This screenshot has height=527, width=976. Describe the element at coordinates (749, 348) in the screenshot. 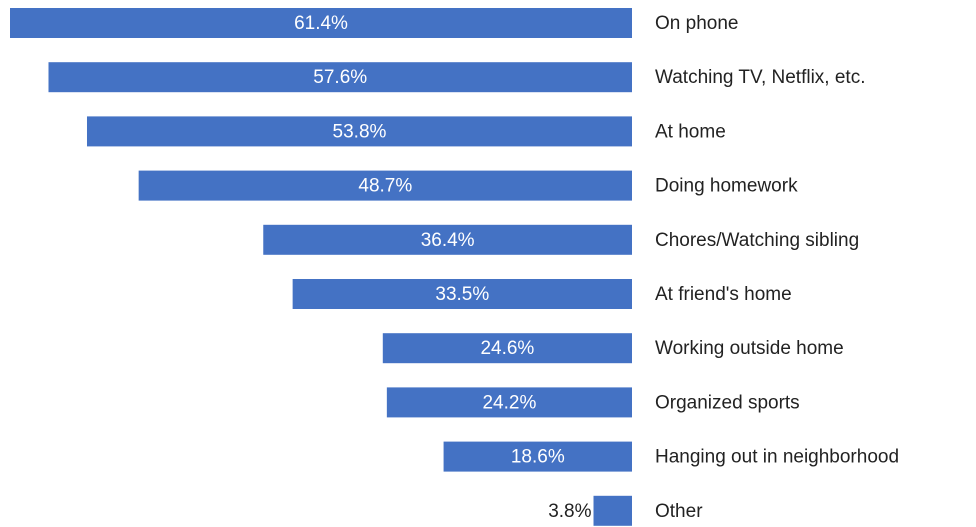

I see `category-label: Working outside home` at that location.